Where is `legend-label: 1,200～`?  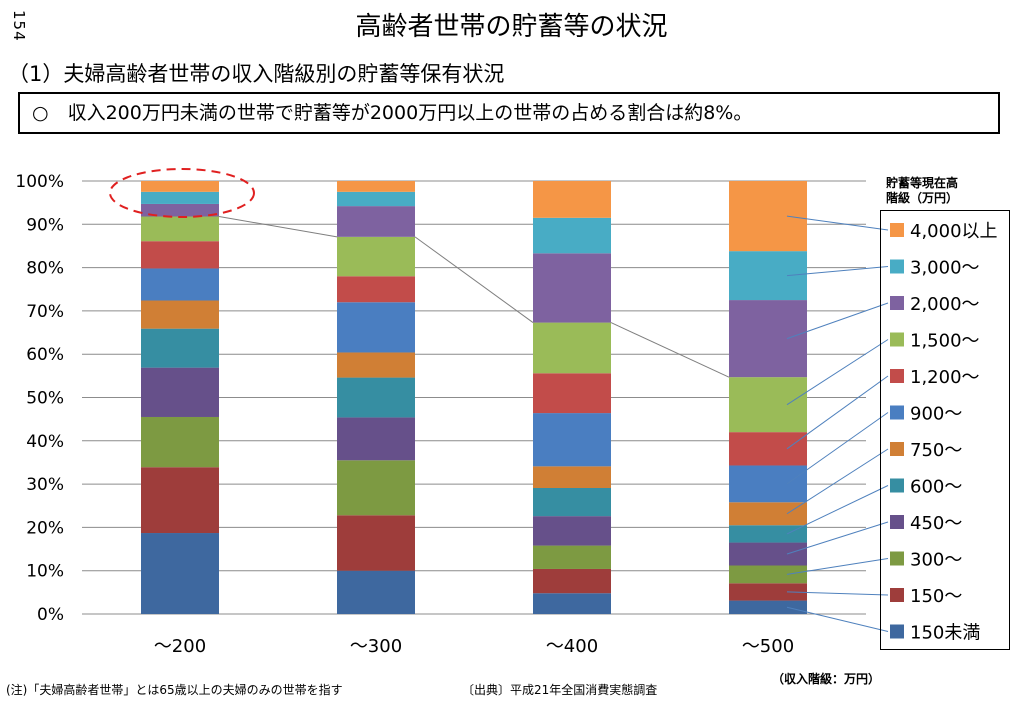 legend-label: 1,200～ is located at coordinates (945, 377).